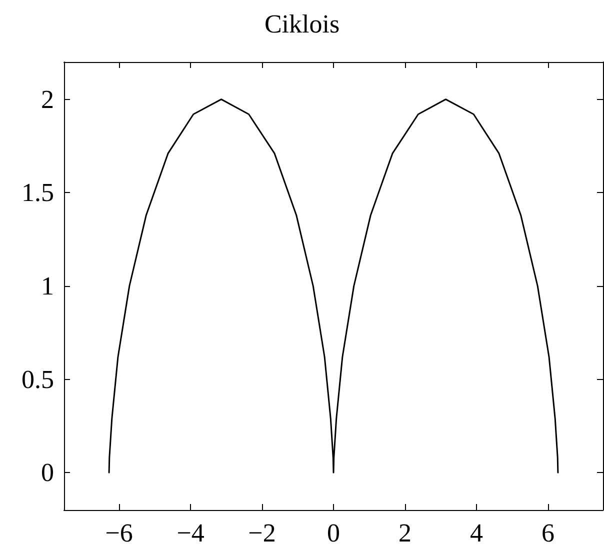  I want to click on x-tick-label: 6, so click(547, 533).